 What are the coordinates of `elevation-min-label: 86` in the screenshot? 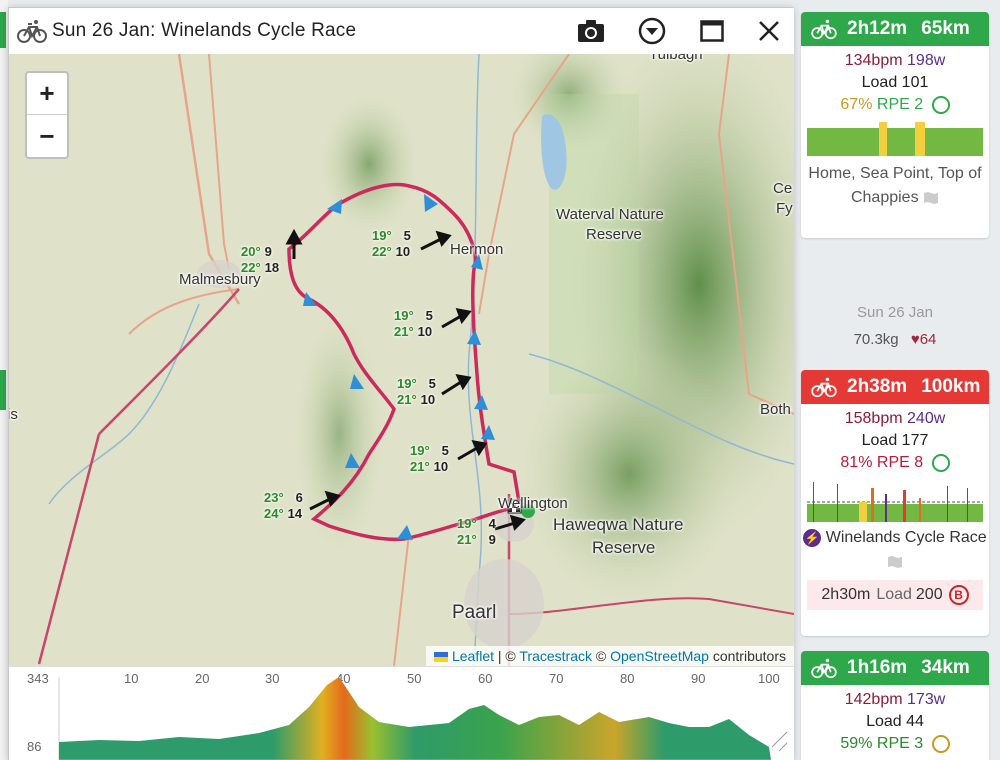 It's located at (34, 746).